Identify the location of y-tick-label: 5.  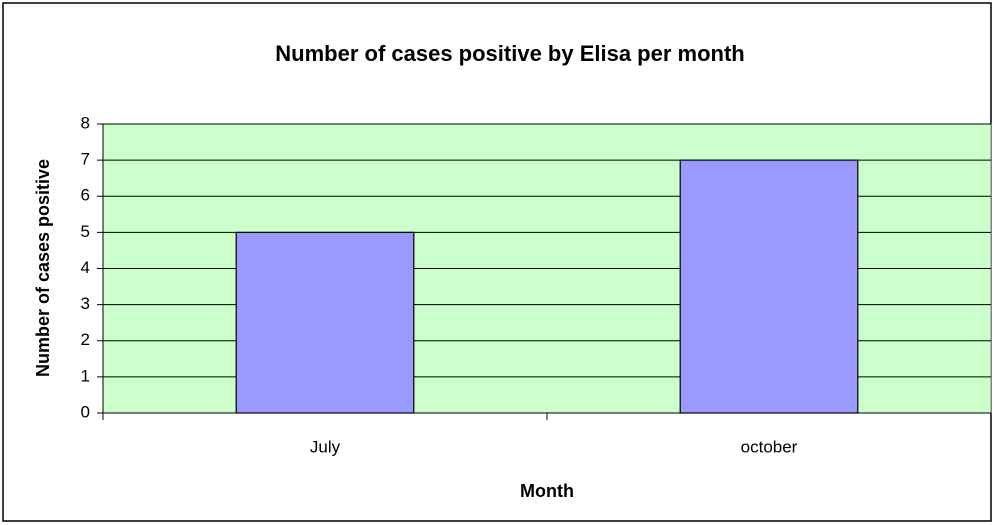
(85, 231).